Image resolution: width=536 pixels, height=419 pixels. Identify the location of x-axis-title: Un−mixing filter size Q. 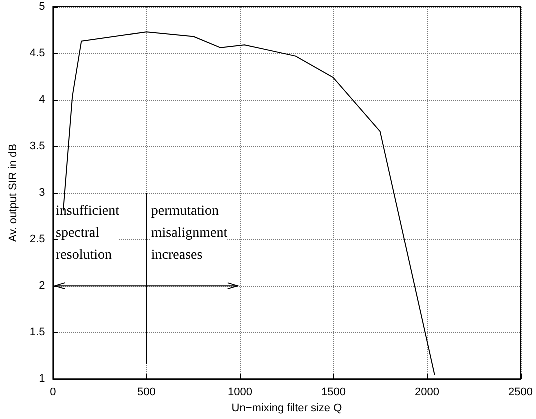
(287, 408).